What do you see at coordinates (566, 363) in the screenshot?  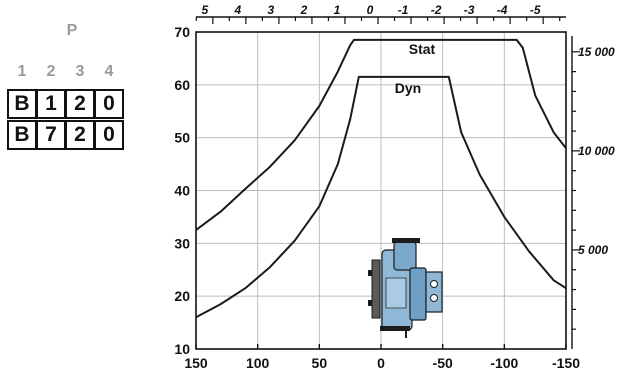 I see `bottom-tick-label: -150` at bounding box center [566, 363].